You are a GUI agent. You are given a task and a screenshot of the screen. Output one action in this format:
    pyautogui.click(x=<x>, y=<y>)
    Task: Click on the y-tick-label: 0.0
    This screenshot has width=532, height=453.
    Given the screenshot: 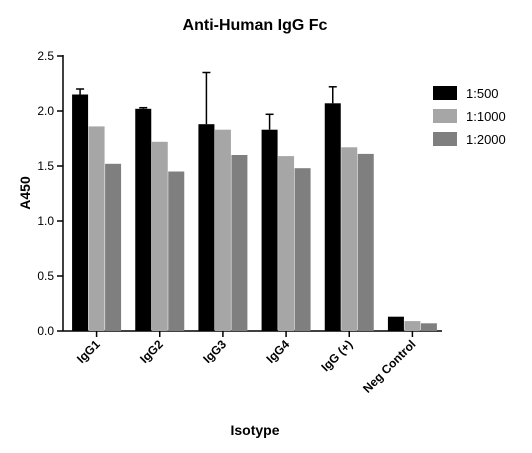 What is the action you would take?
    pyautogui.click(x=45, y=331)
    